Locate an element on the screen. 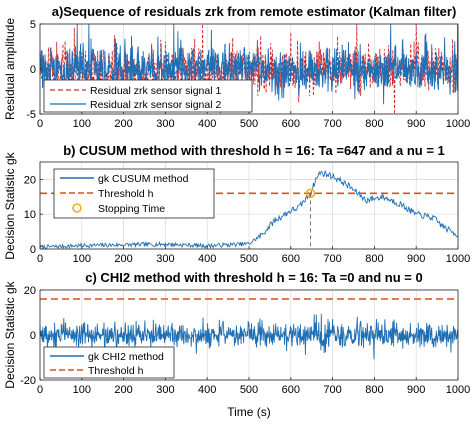  panel-a-ylabel: Residual amplitude is located at coordinates (10, 69).